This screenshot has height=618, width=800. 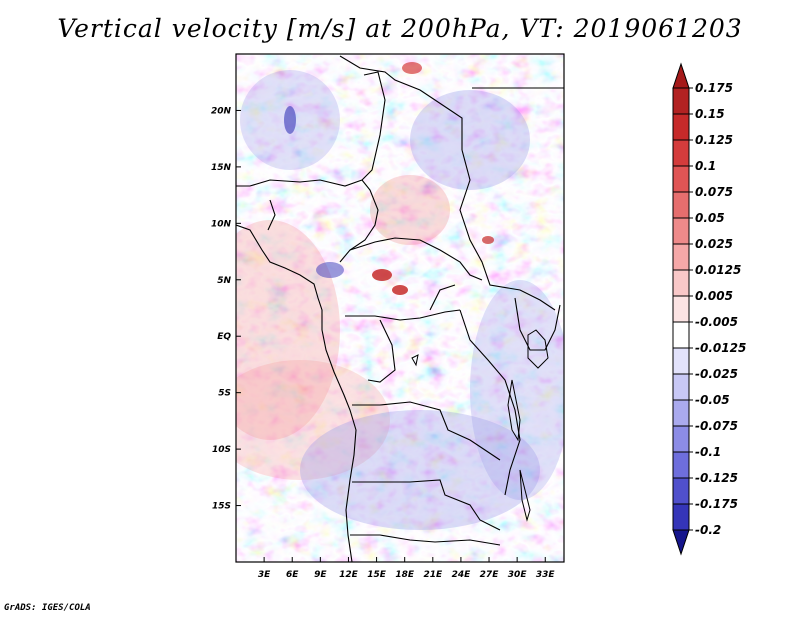 What do you see at coordinates (714, 192) in the screenshot?
I see `colorbar-label: 0.075` at bounding box center [714, 192].